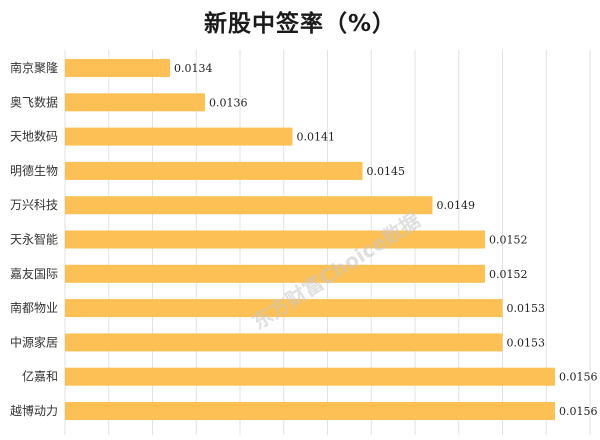 This screenshot has height=440, width=600. What do you see at coordinates (228, 102) in the screenshot?
I see `value-label: 0.0136` at bounding box center [228, 102].